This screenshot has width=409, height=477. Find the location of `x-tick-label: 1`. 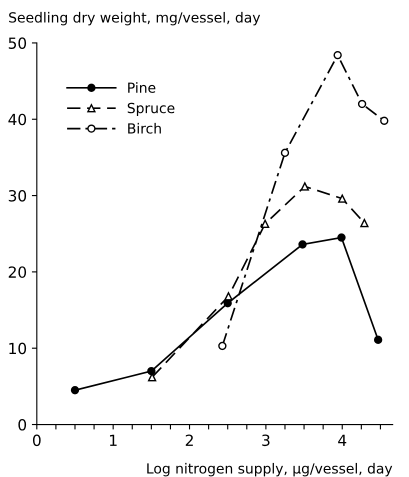

x-tick-label: 1 is located at coordinates (113, 440).